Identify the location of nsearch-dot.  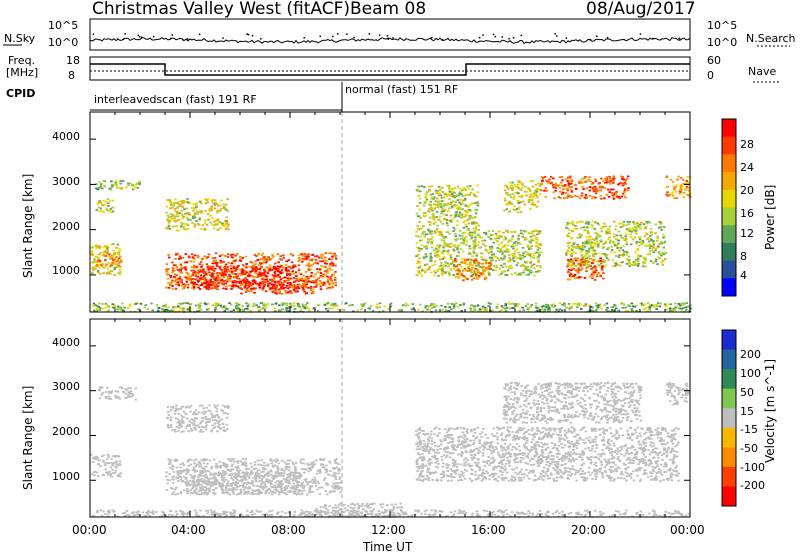
(333, 36).